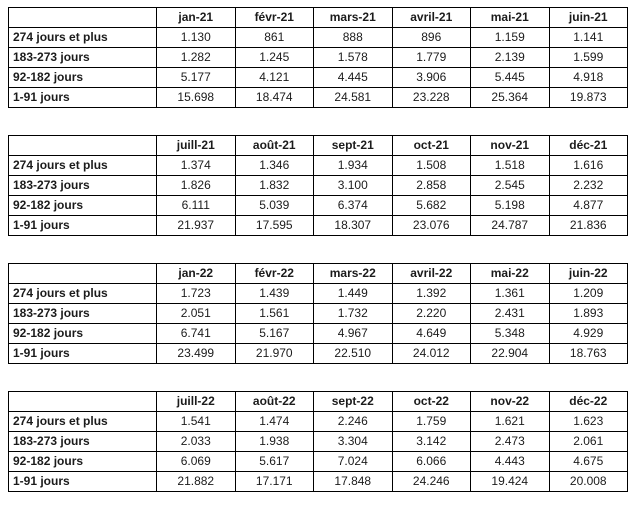 This screenshot has width=631, height=511. I want to click on table-cell: 2.220, so click(431, 313).